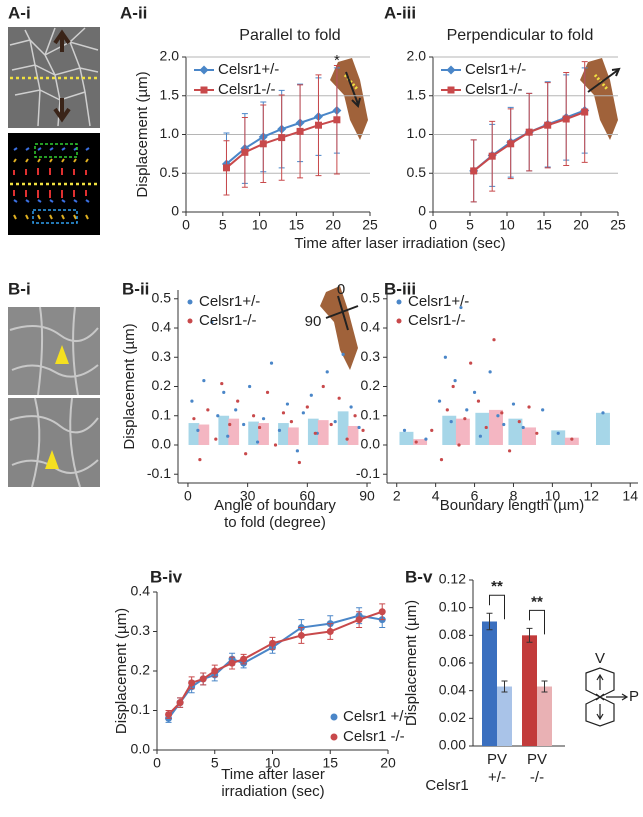 The height and width of the screenshot is (817, 643). I want to click on y-tick-label: -0.1, so click(159, 473).